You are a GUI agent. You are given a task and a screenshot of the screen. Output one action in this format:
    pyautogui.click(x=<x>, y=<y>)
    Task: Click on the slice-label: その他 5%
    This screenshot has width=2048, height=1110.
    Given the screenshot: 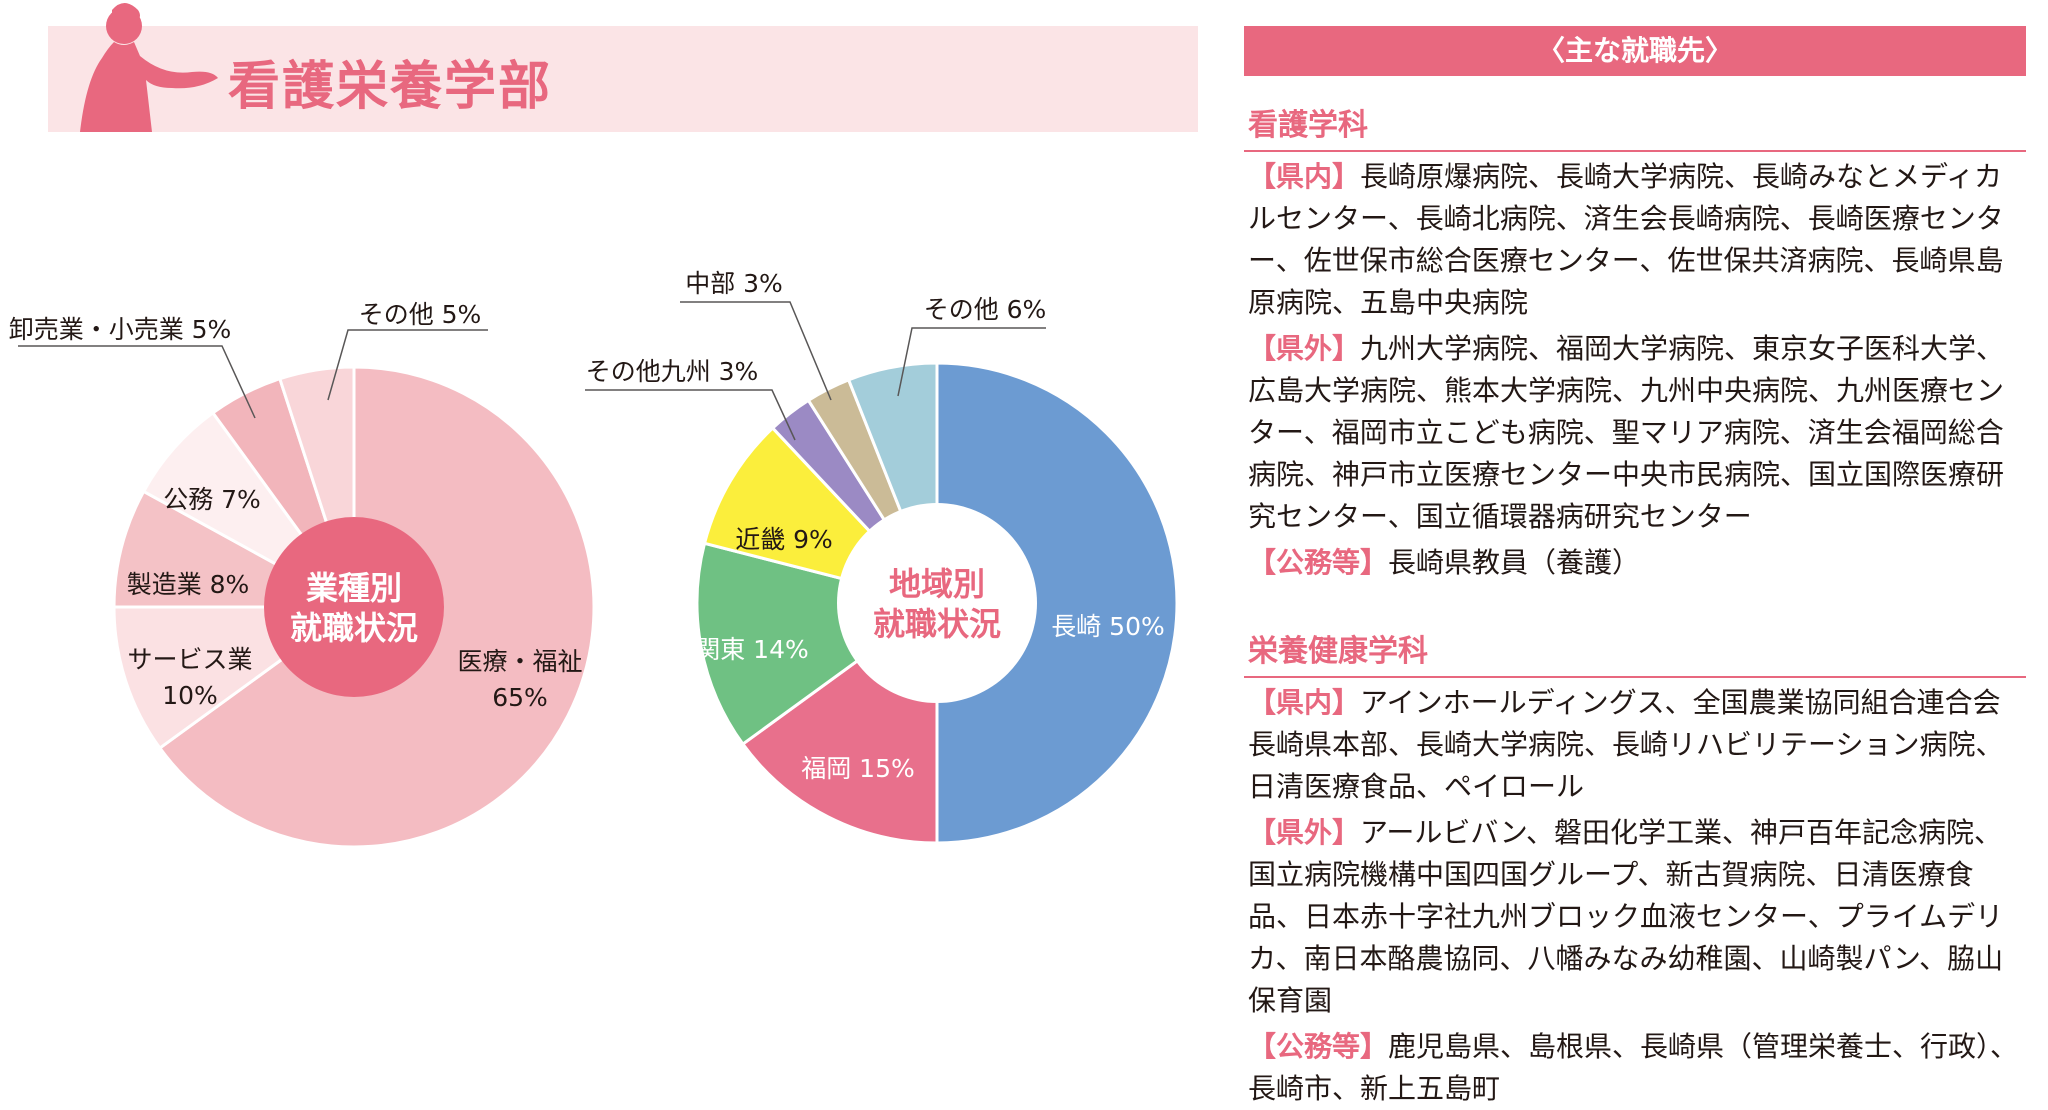 What is the action you would take?
    pyautogui.click(x=420, y=314)
    